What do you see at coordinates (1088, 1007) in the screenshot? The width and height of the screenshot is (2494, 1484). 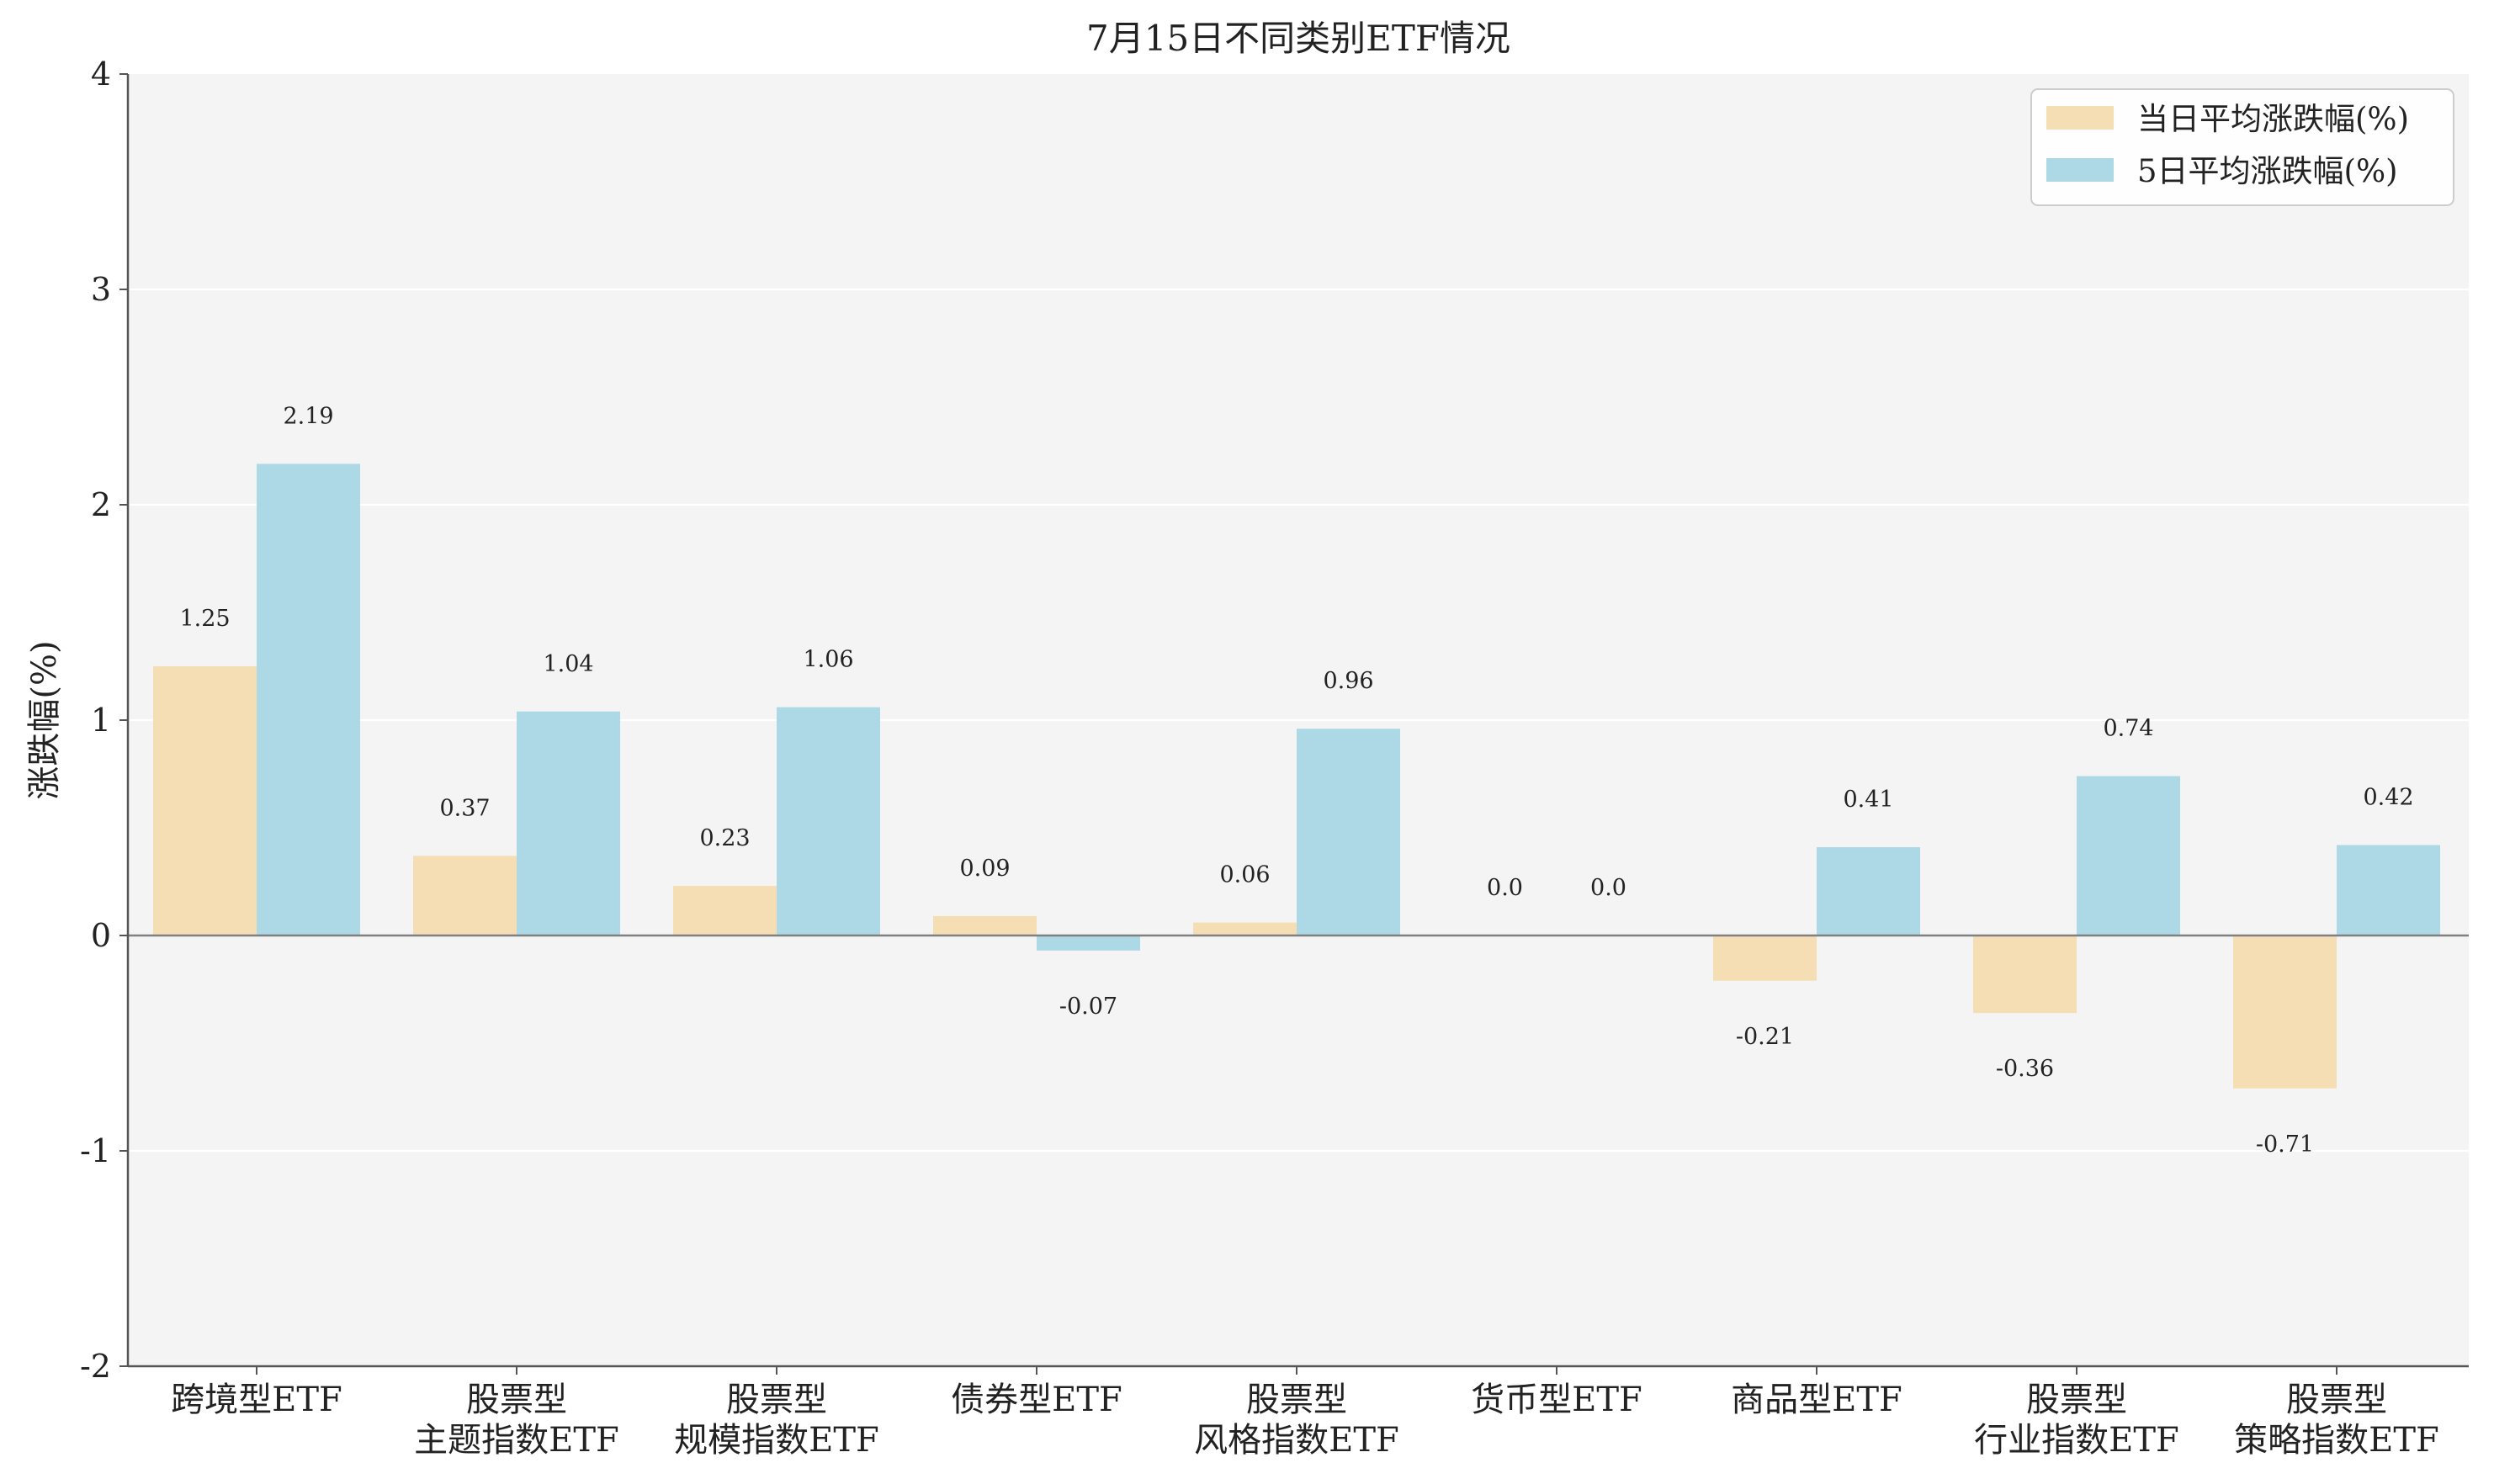 I see `bar-value-label: -0.07` at bounding box center [1088, 1007].